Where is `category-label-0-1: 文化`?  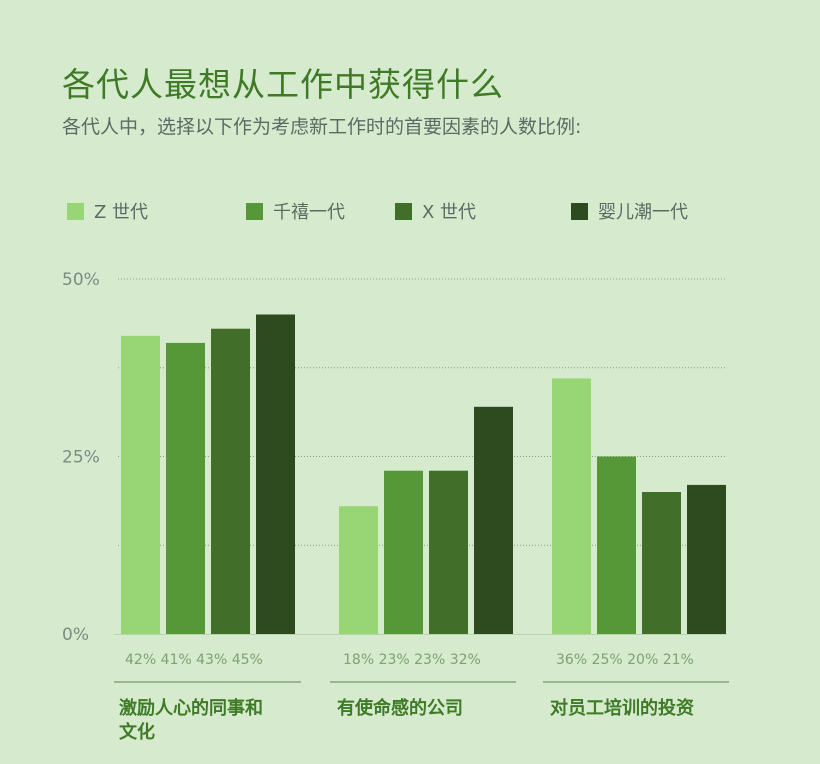
category-label-0-1: 文化 is located at coordinates (137, 732).